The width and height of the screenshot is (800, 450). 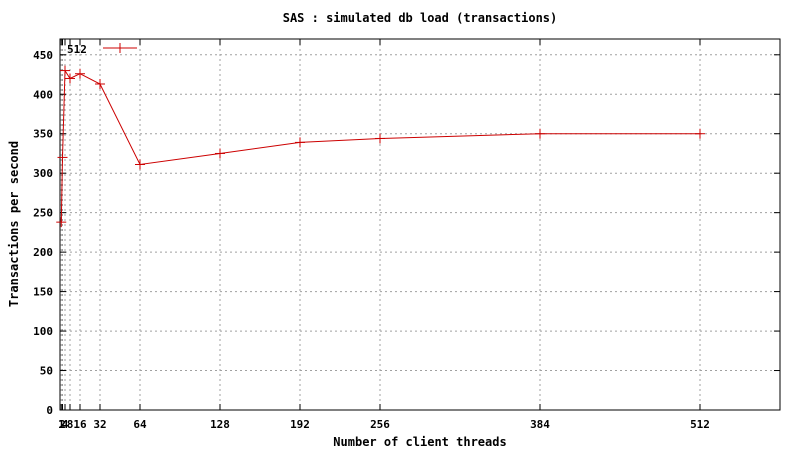 I want to click on x-tick-label: 192, so click(x=300, y=424).